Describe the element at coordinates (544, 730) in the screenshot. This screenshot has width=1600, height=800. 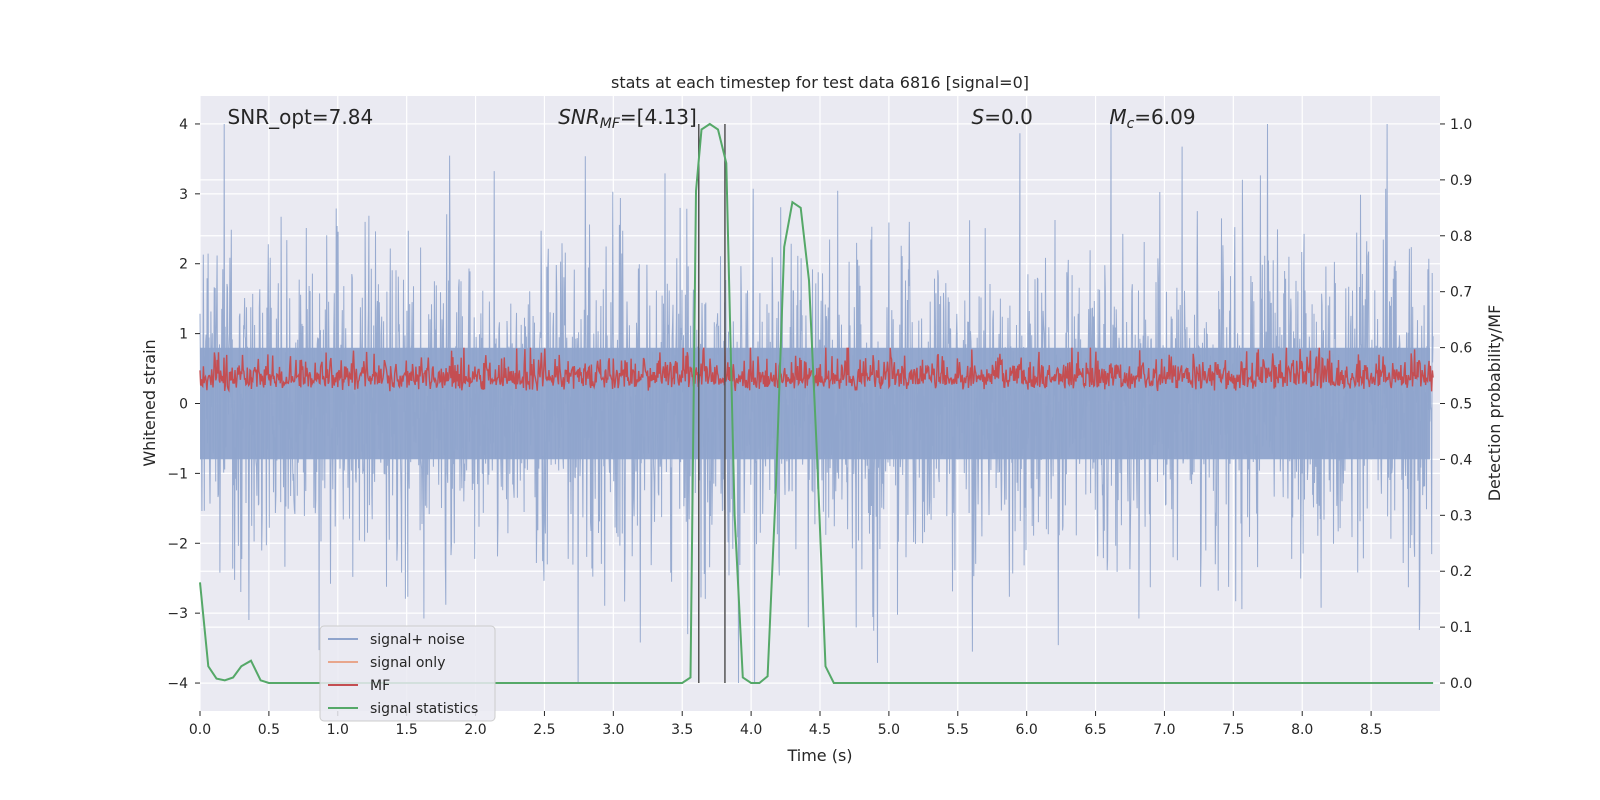
I see `x-tick-label: 2.5` at that location.